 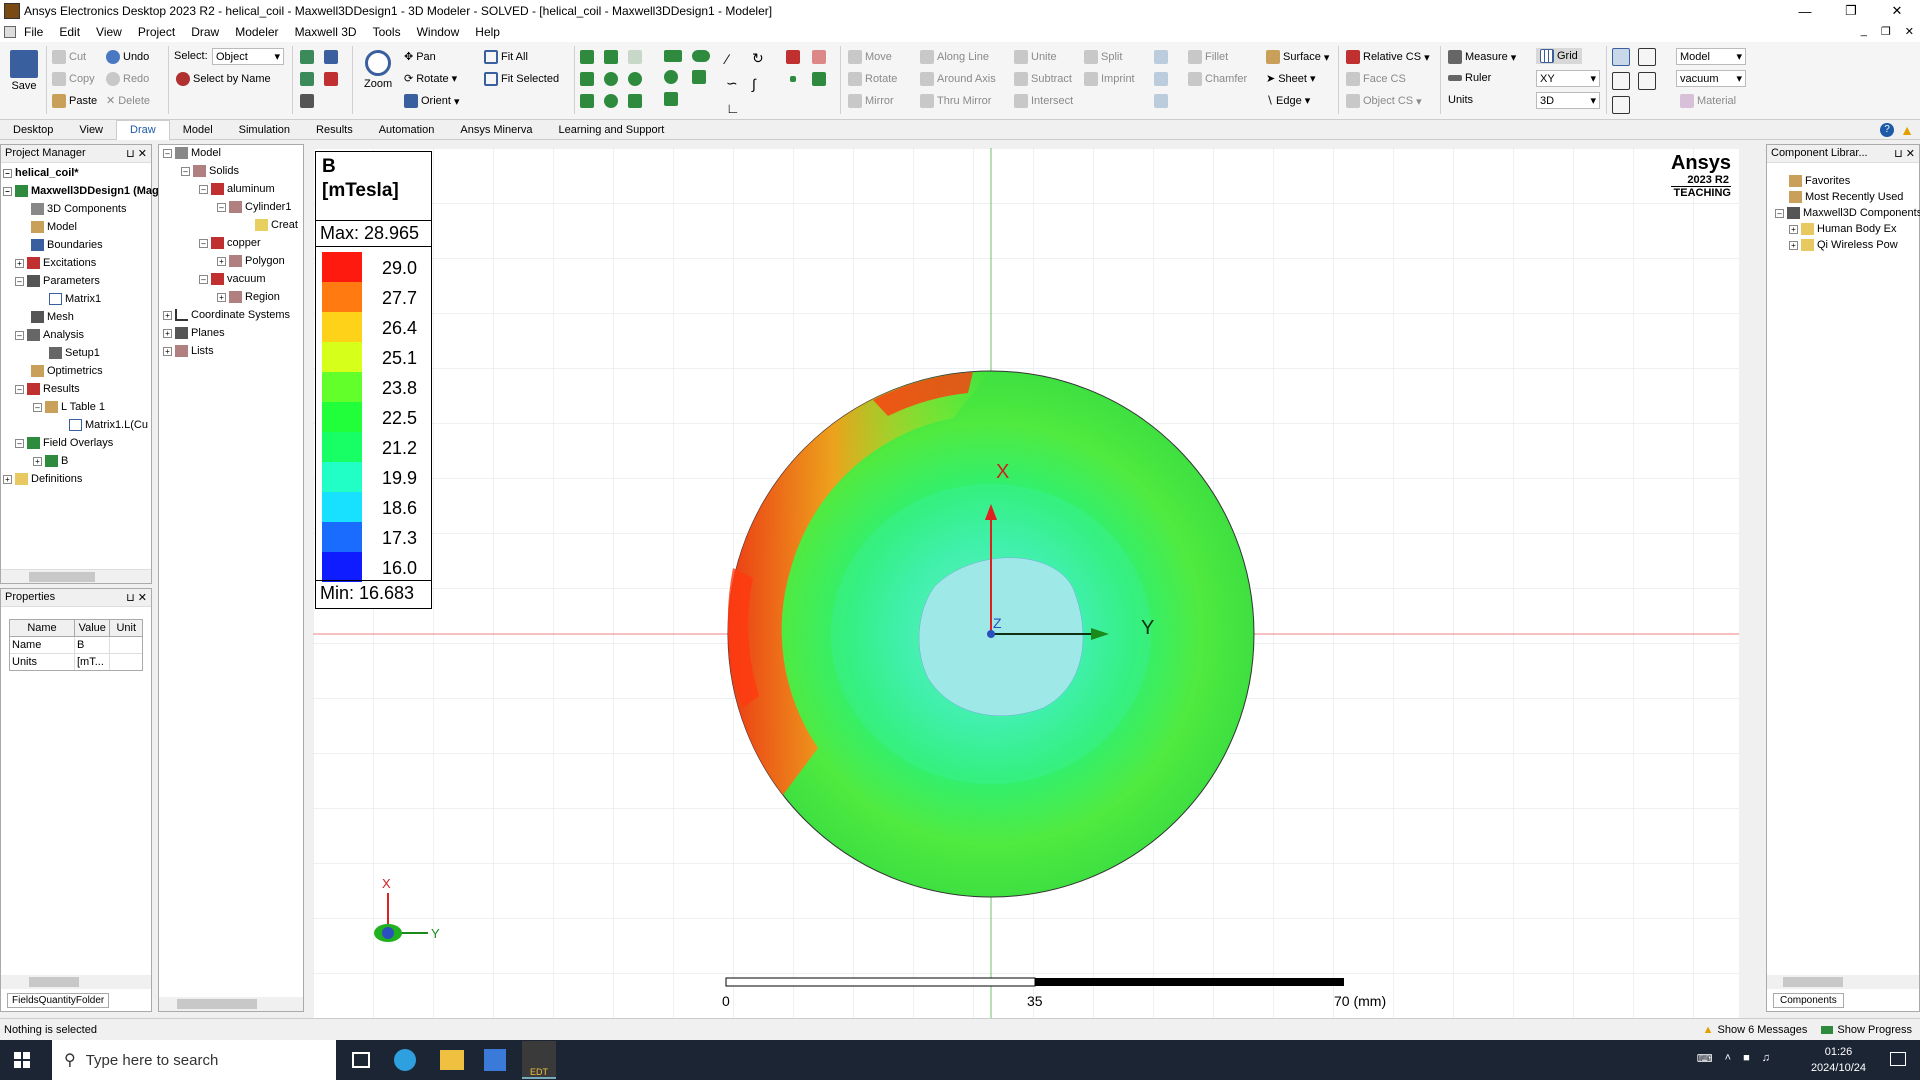 I want to click on tab-learning-support: Learning and Support, so click(x=611, y=129).